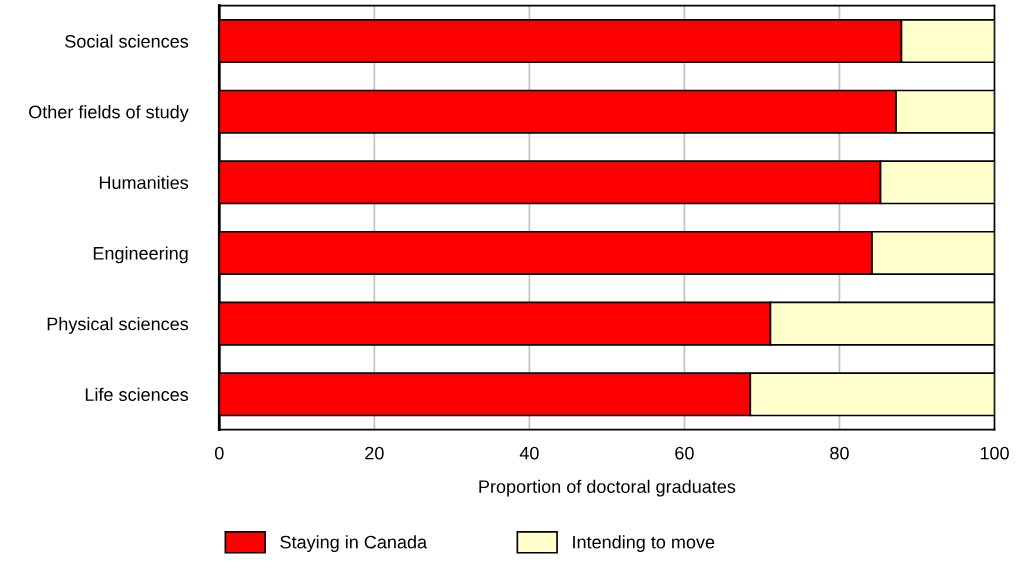 This screenshot has width=1020, height=569. What do you see at coordinates (127, 41) in the screenshot?
I see `y-tick-label: Social sciences` at bounding box center [127, 41].